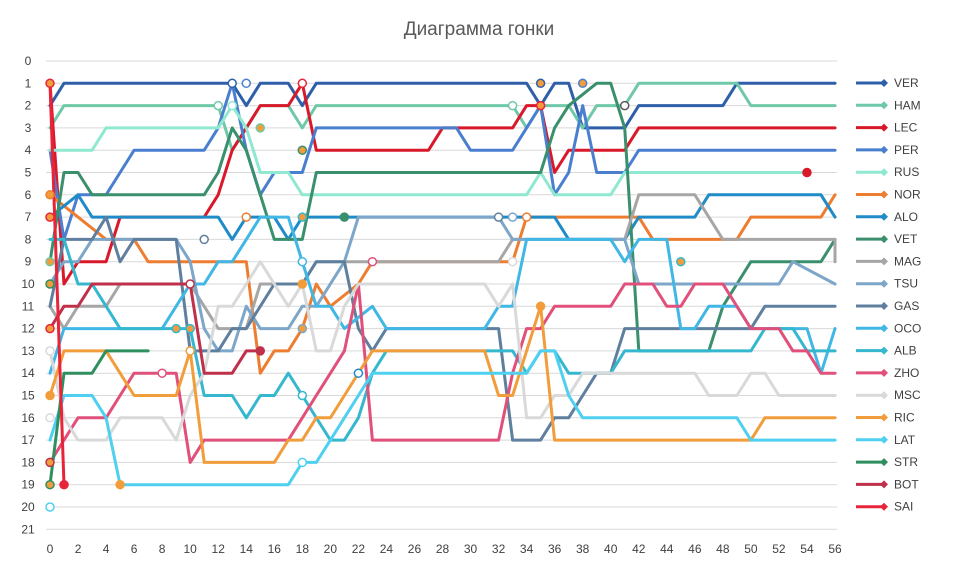 This screenshot has height=568, width=960. Describe the element at coordinates (723, 549) in the screenshot. I see `x-tick-label: 48` at that location.